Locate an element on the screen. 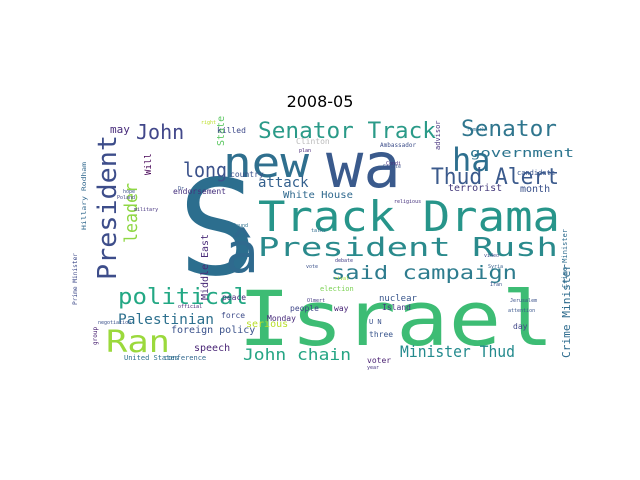  word-year: year is located at coordinates (373, 368).